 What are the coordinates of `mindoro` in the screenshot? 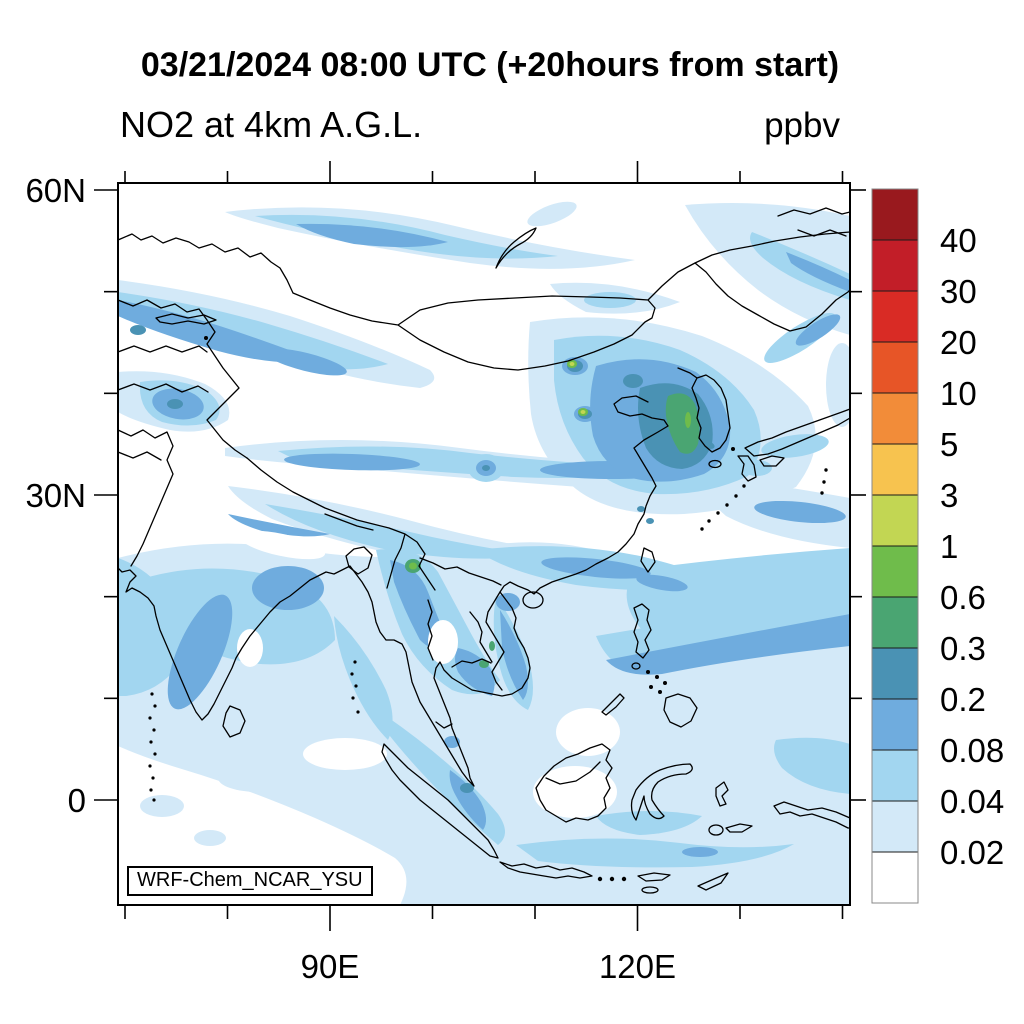 It's located at (636, 666).